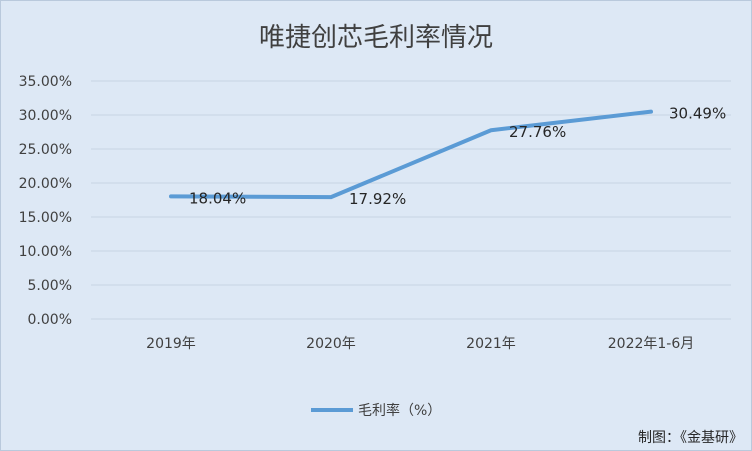  Describe the element at coordinates (45, 116) in the screenshot. I see `y-tick-label: 30.00%` at that location.